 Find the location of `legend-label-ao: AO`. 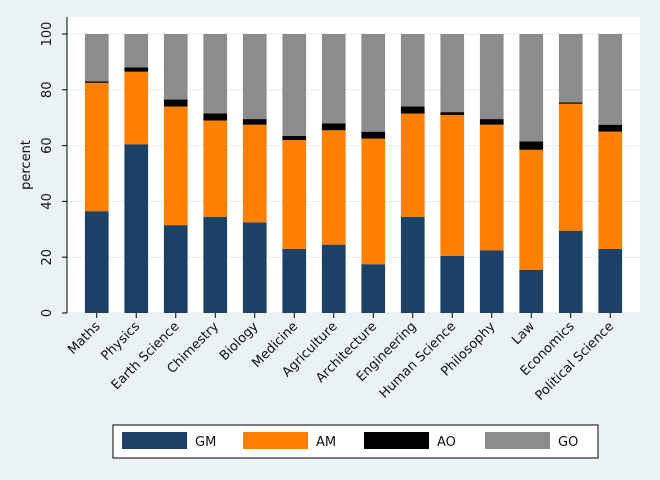

legend-label-ao: AO is located at coordinates (446, 442).